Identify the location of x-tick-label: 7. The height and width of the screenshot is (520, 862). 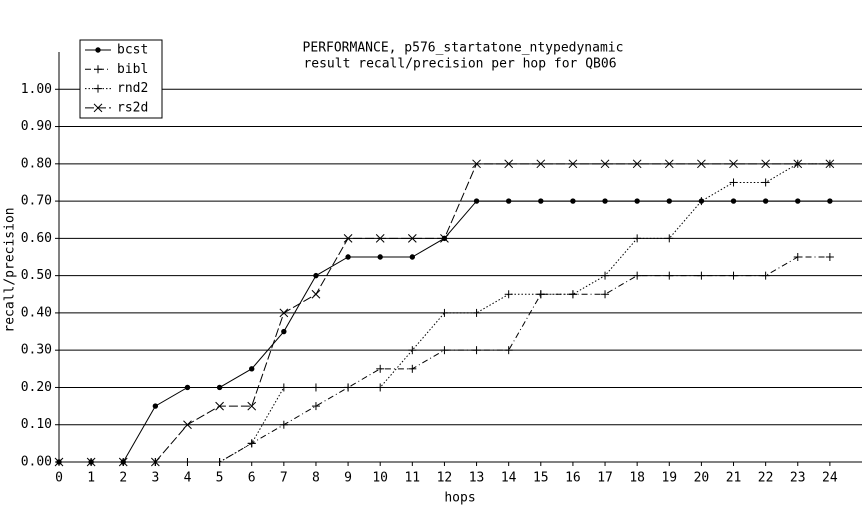
(284, 478).